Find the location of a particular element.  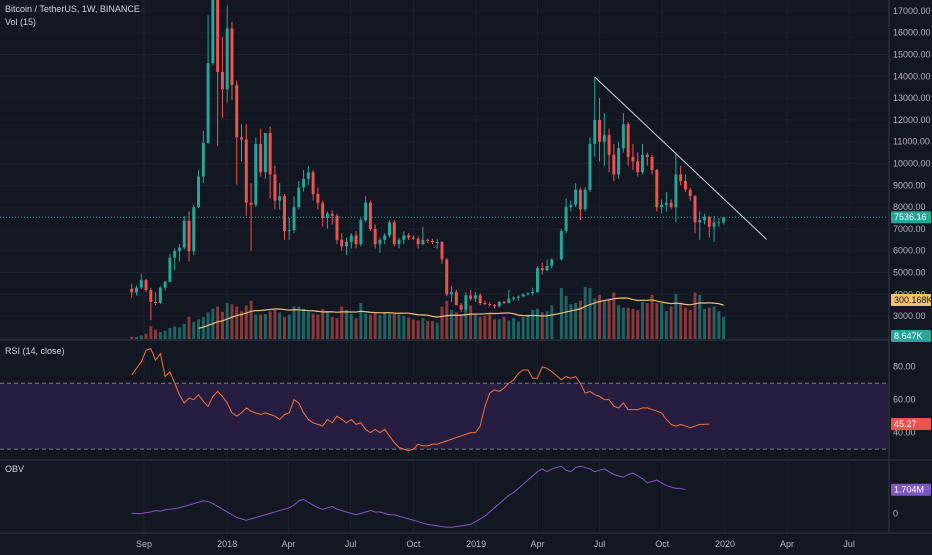

price-tick-label: 12000.00 is located at coordinates (912, 120).